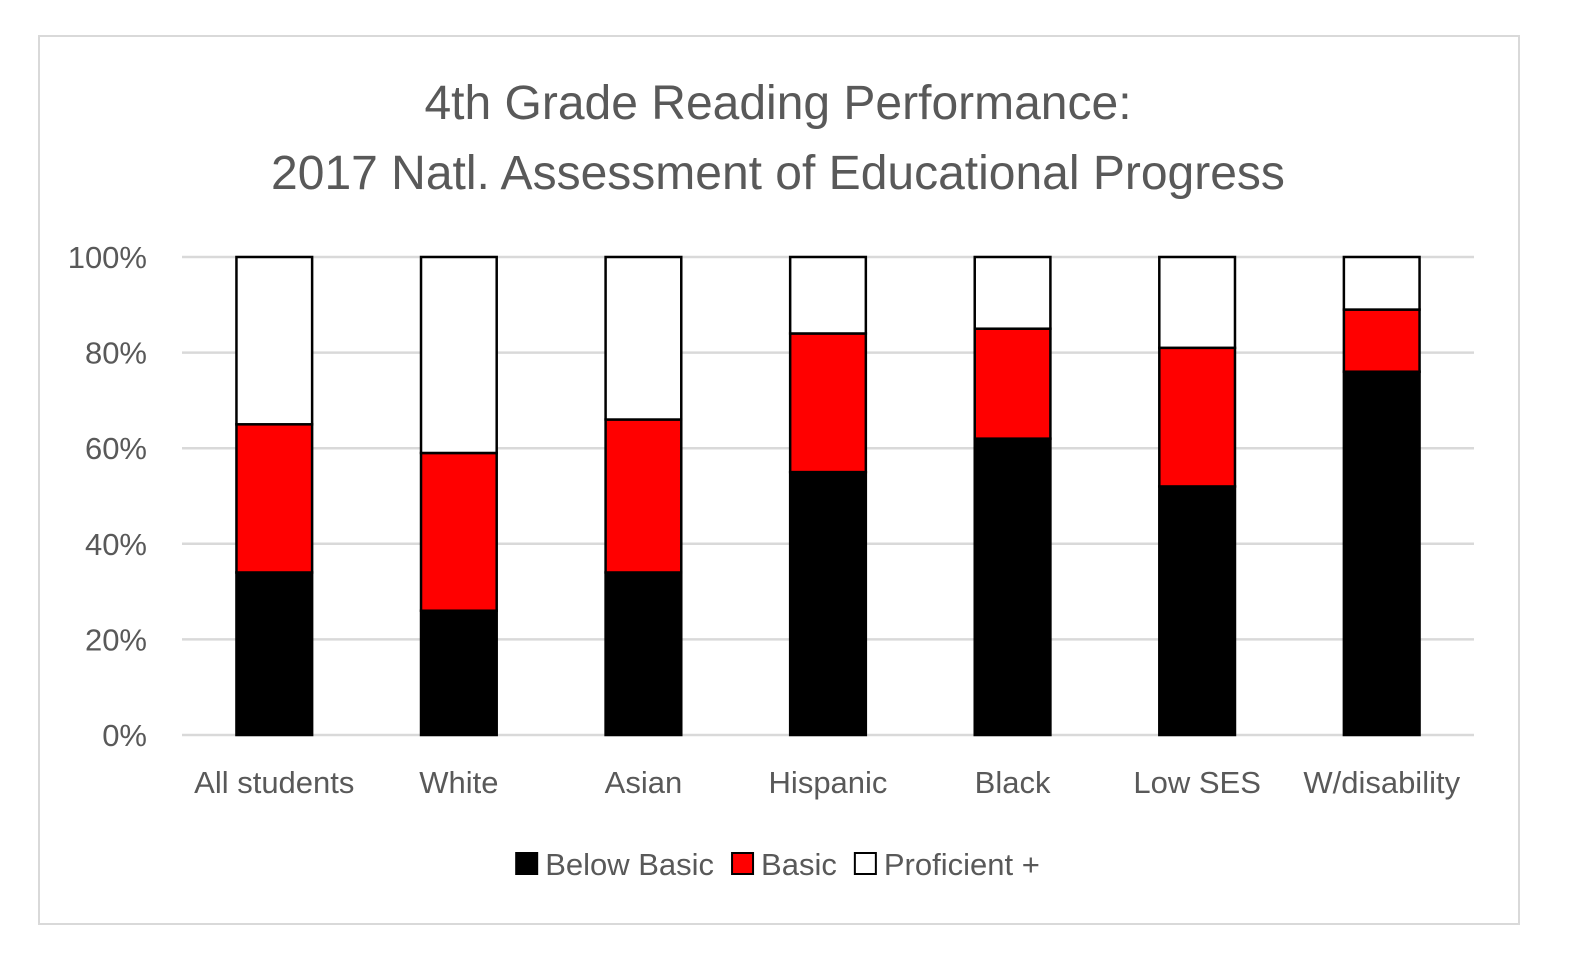 The image size is (1573, 969). What do you see at coordinates (116, 353) in the screenshot?
I see `y-tick-label: 80%` at bounding box center [116, 353].